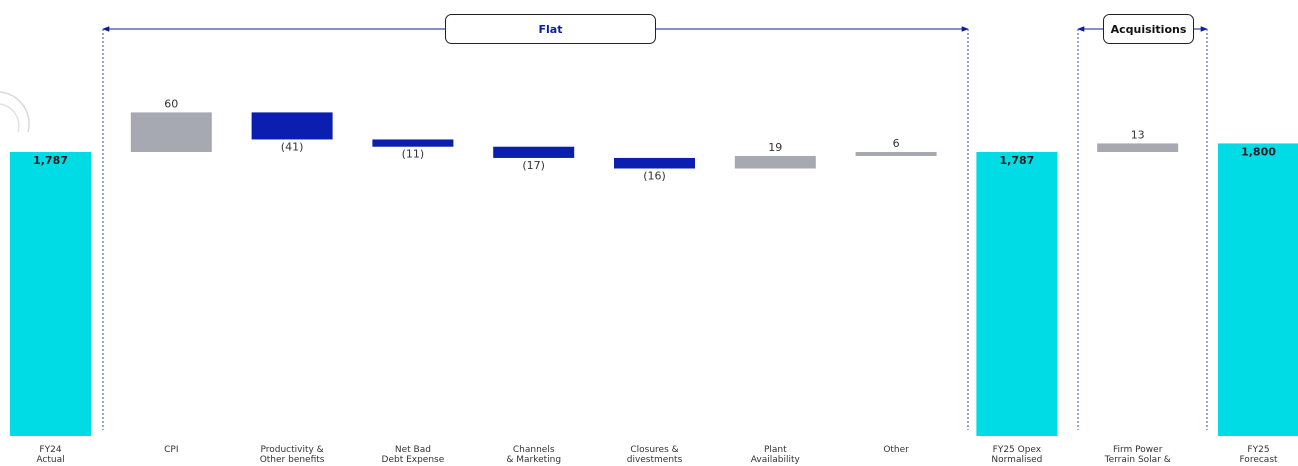 The image size is (1298, 466). I want to click on category-label-3: Net Bad Debt Expense, so click(413, 455).